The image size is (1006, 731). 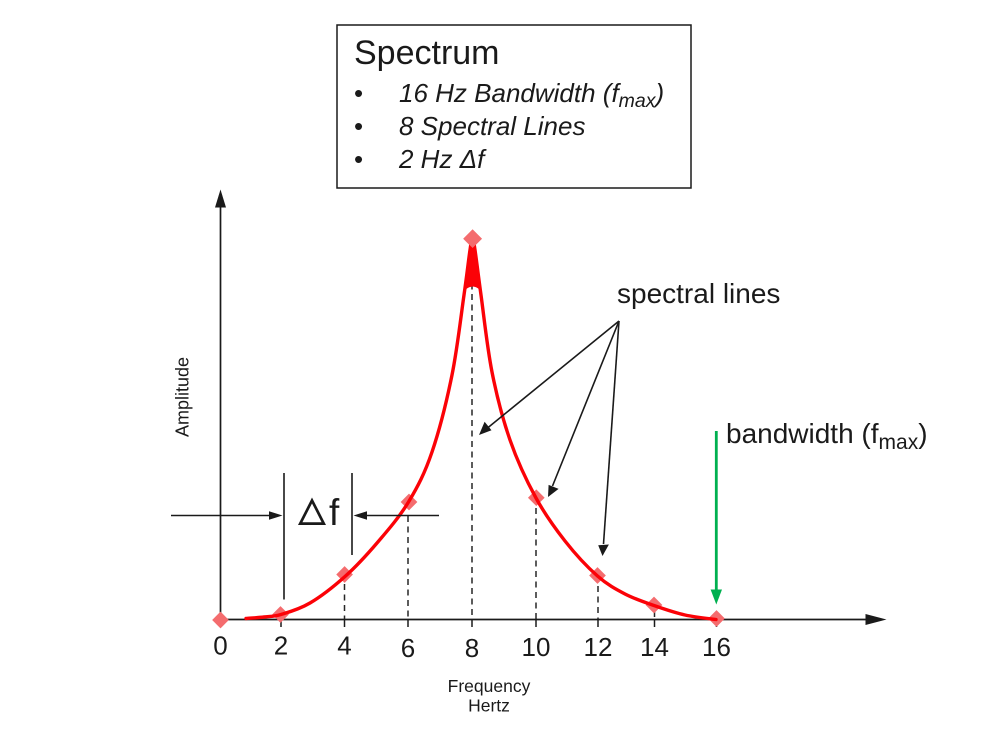 I want to click on svg-text: 0, so click(x=220, y=646).